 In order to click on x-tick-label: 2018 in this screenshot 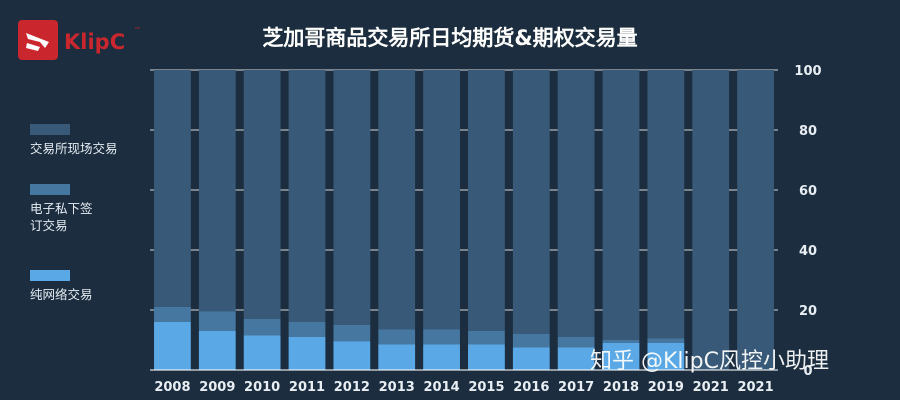, I will do `click(621, 387)`.